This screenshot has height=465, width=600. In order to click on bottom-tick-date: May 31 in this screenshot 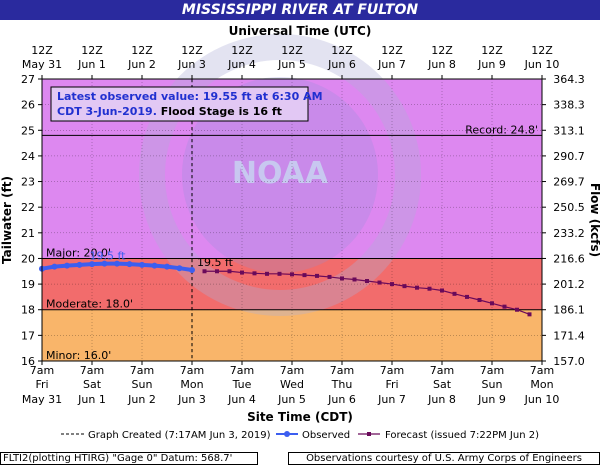, I will do `click(42, 399)`.